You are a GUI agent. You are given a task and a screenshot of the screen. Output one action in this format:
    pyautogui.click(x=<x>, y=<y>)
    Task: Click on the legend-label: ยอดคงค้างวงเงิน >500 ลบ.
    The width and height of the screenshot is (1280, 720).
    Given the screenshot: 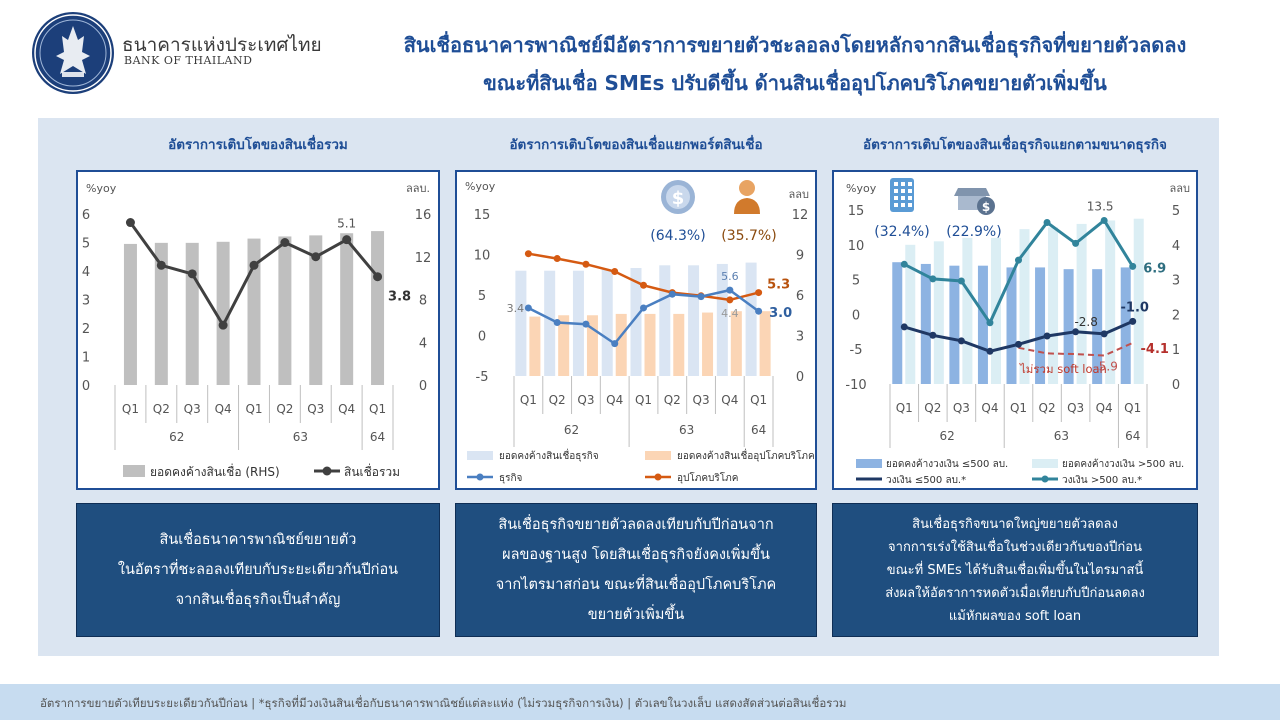 What is the action you would take?
    pyautogui.click(x=1123, y=464)
    